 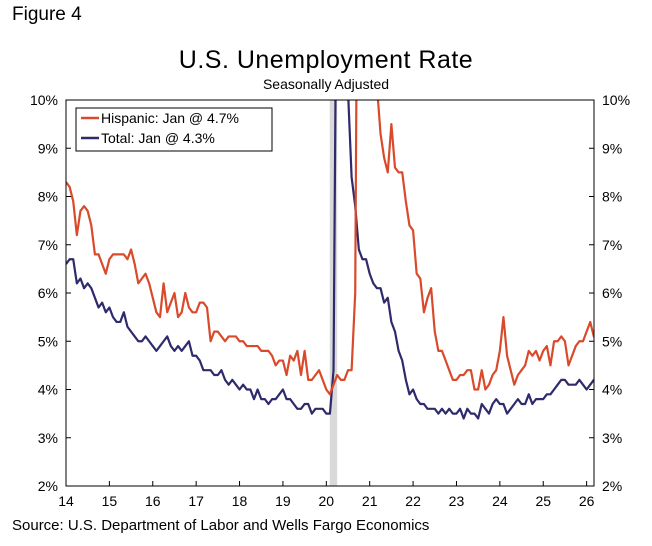 What do you see at coordinates (48, 390) in the screenshot?
I see `y-tick-label-left: 4%` at bounding box center [48, 390].